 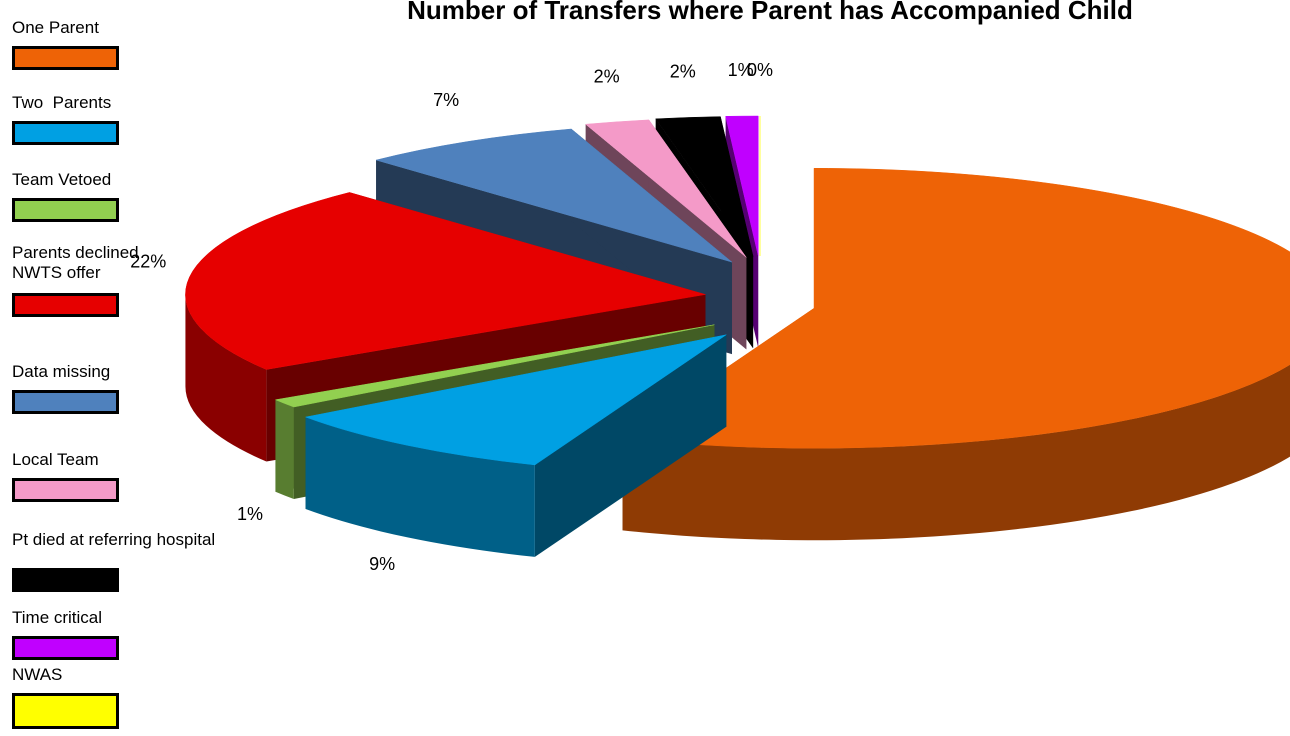 I want to click on data-label: 9%, so click(x=382, y=564).